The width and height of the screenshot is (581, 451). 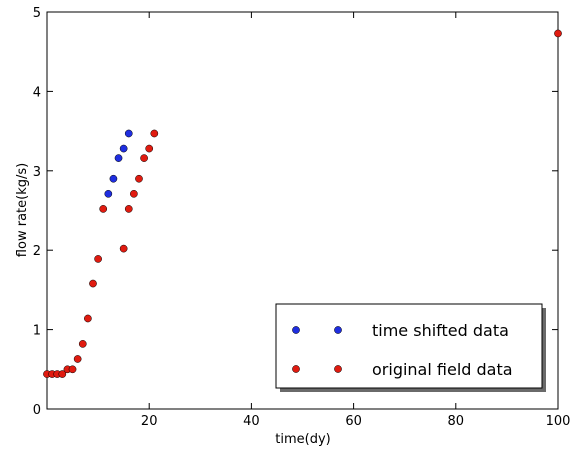 I want to click on x-tick-label: 100, so click(x=558, y=421).